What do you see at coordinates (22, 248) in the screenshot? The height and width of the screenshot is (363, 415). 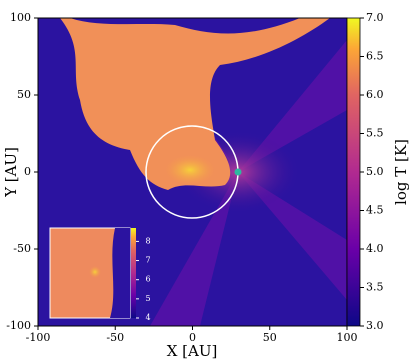 I see `y-tick-label: -50` at bounding box center [22, 248].